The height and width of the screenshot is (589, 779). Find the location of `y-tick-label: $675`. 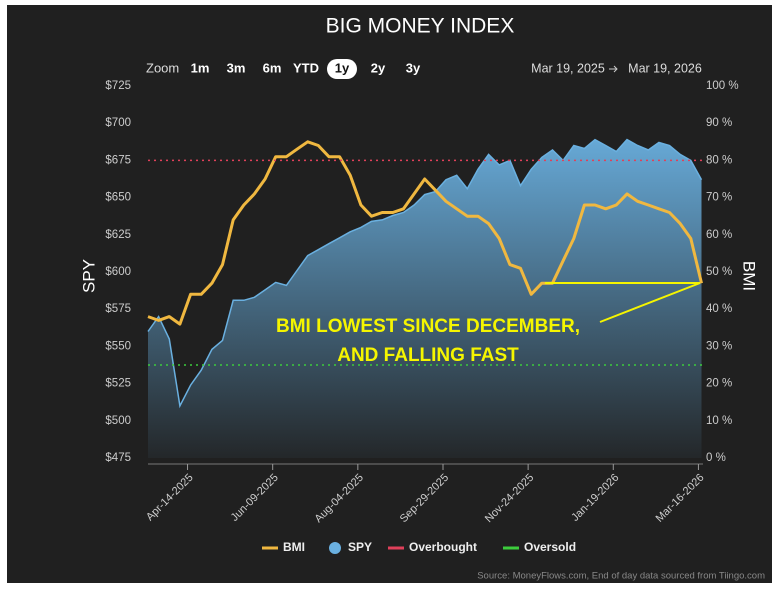

y-tick-label: $675 is located at coordinates (118, 160).